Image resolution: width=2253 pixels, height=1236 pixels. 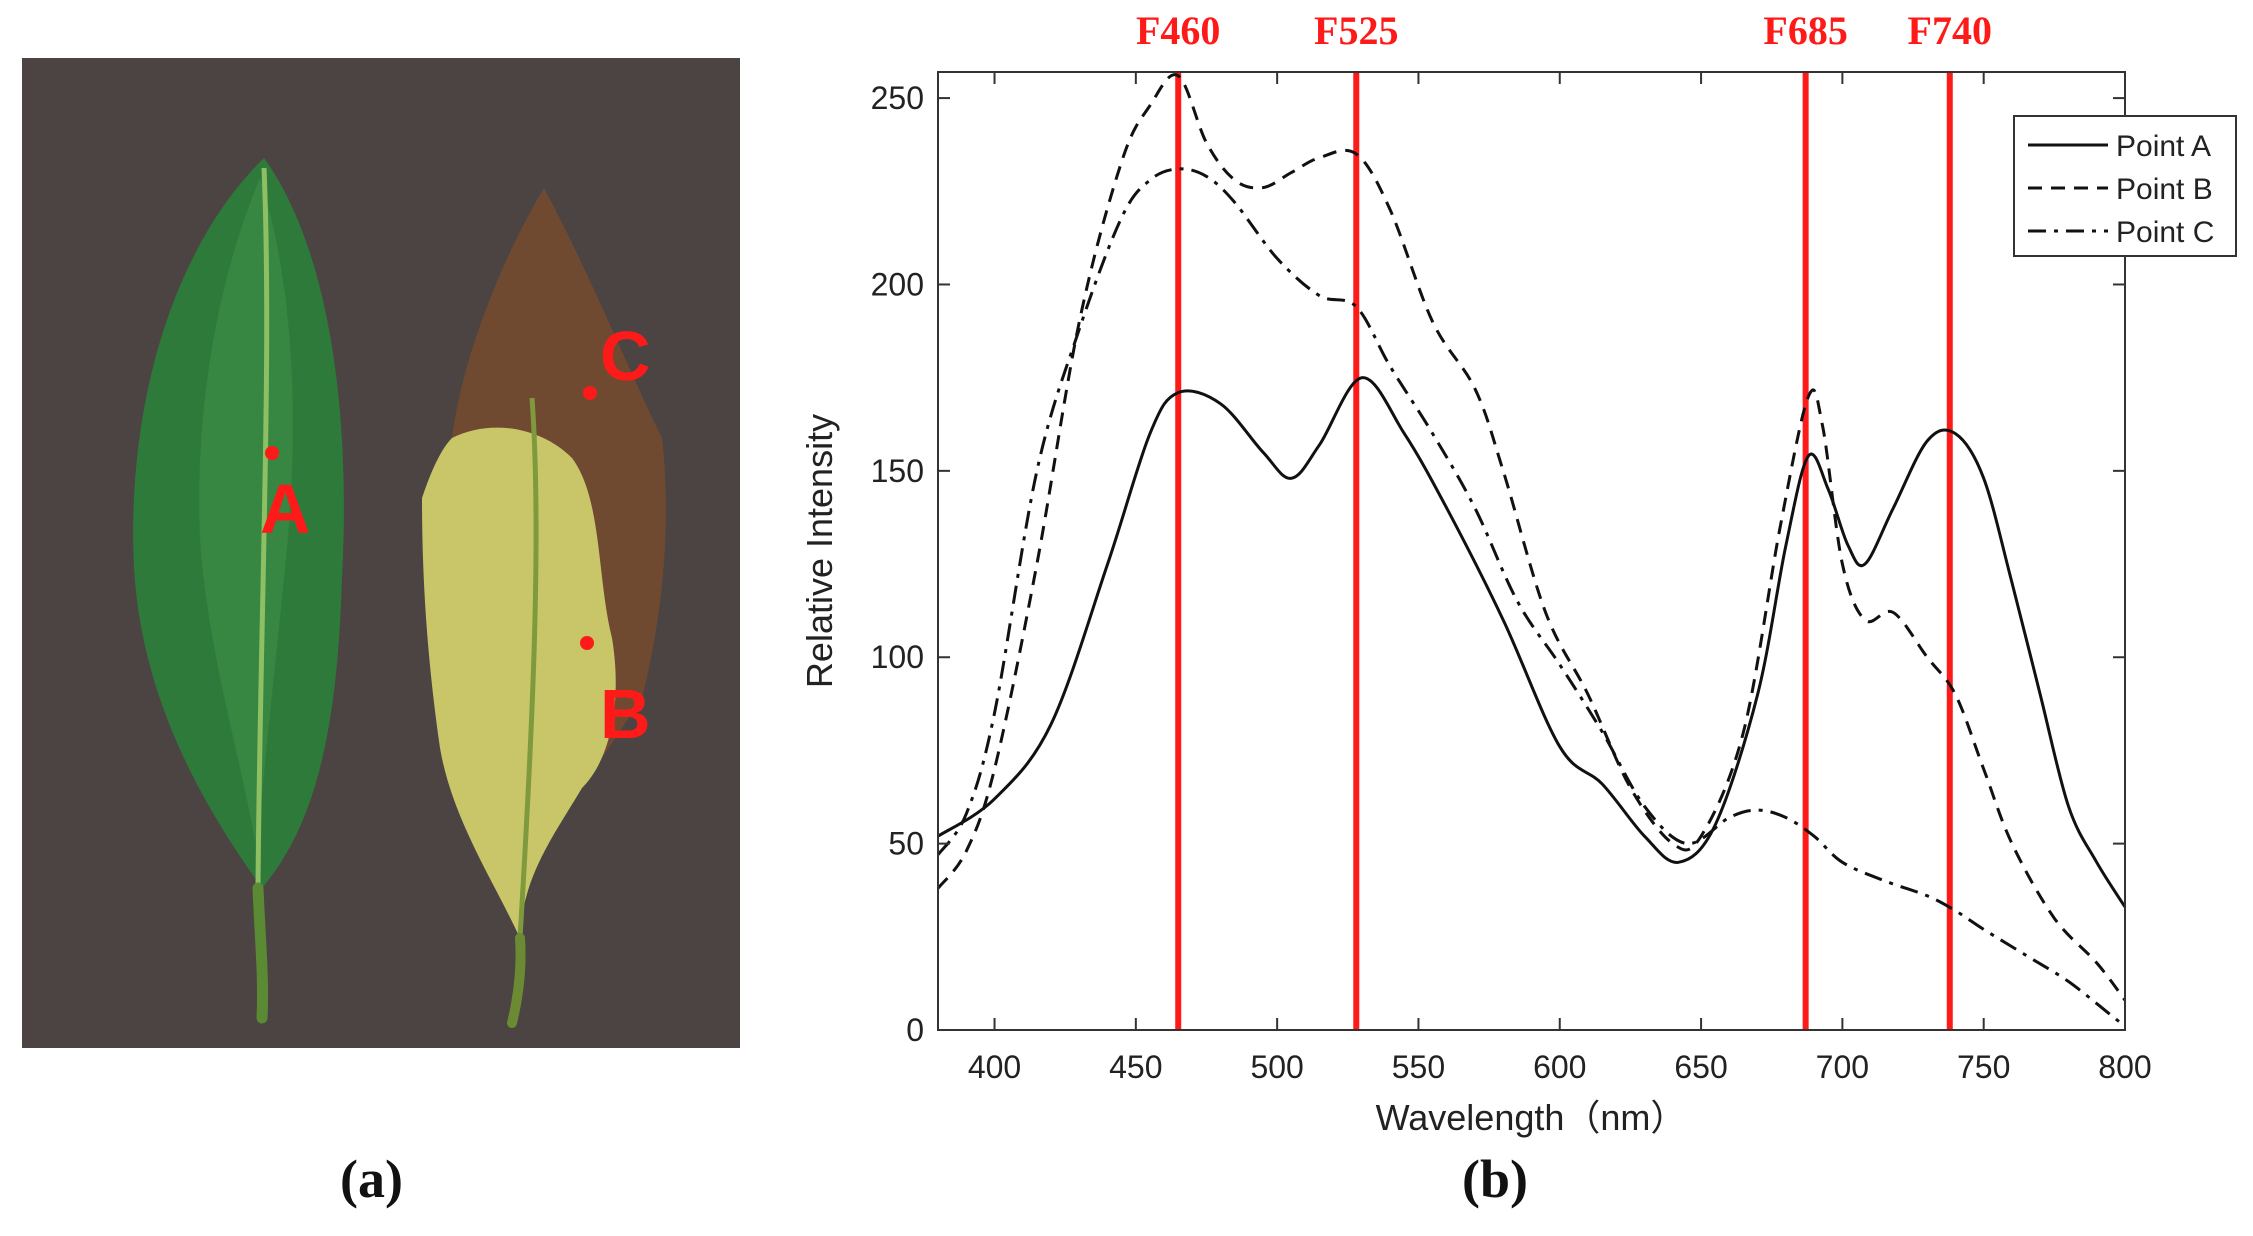 I want to click on reference-label-f740: F740, so click(x=1950, y=30).